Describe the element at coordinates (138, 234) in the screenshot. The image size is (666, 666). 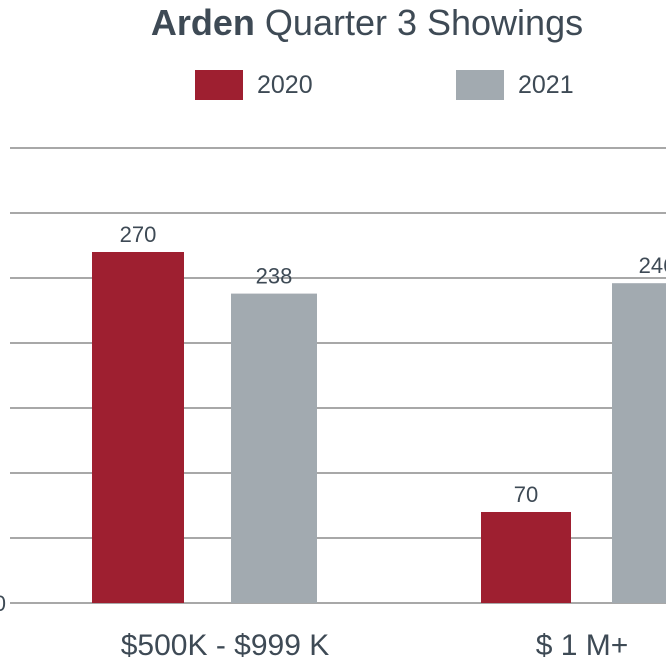
I see `data-label-2020-0: 270` at that location.